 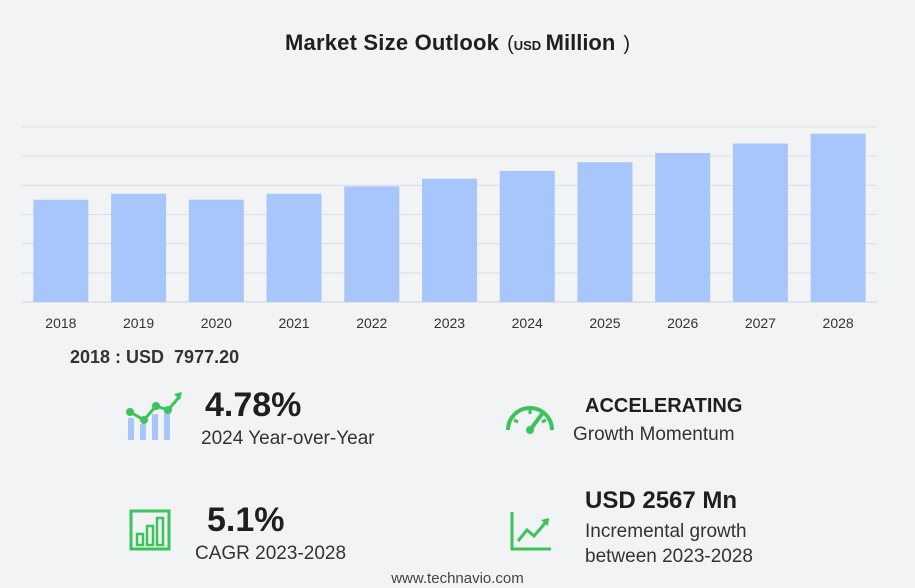 What do you see at coordinates (457, 578) in the screenshot?
I see `footer-url: www.technavio.com` at bounding box center [457, 578].